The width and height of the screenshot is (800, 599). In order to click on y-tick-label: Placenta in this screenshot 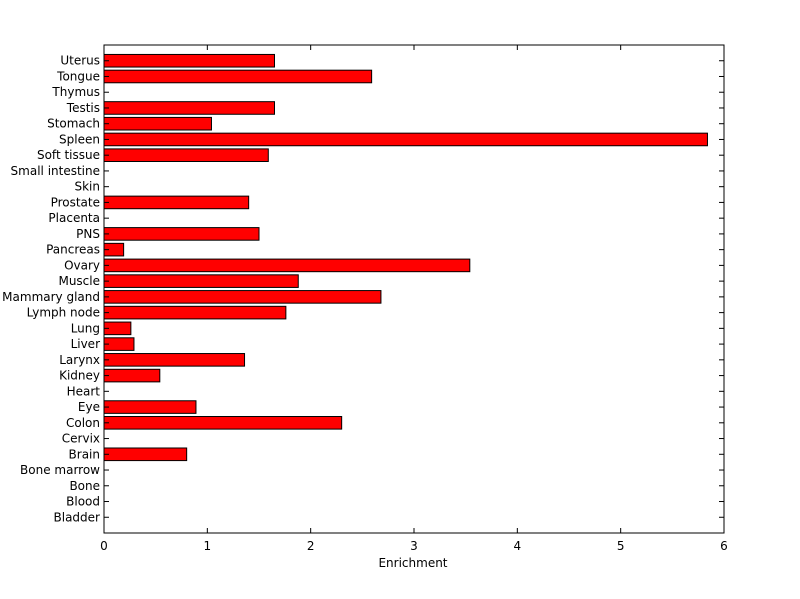, I will do `click(74, 218)`.